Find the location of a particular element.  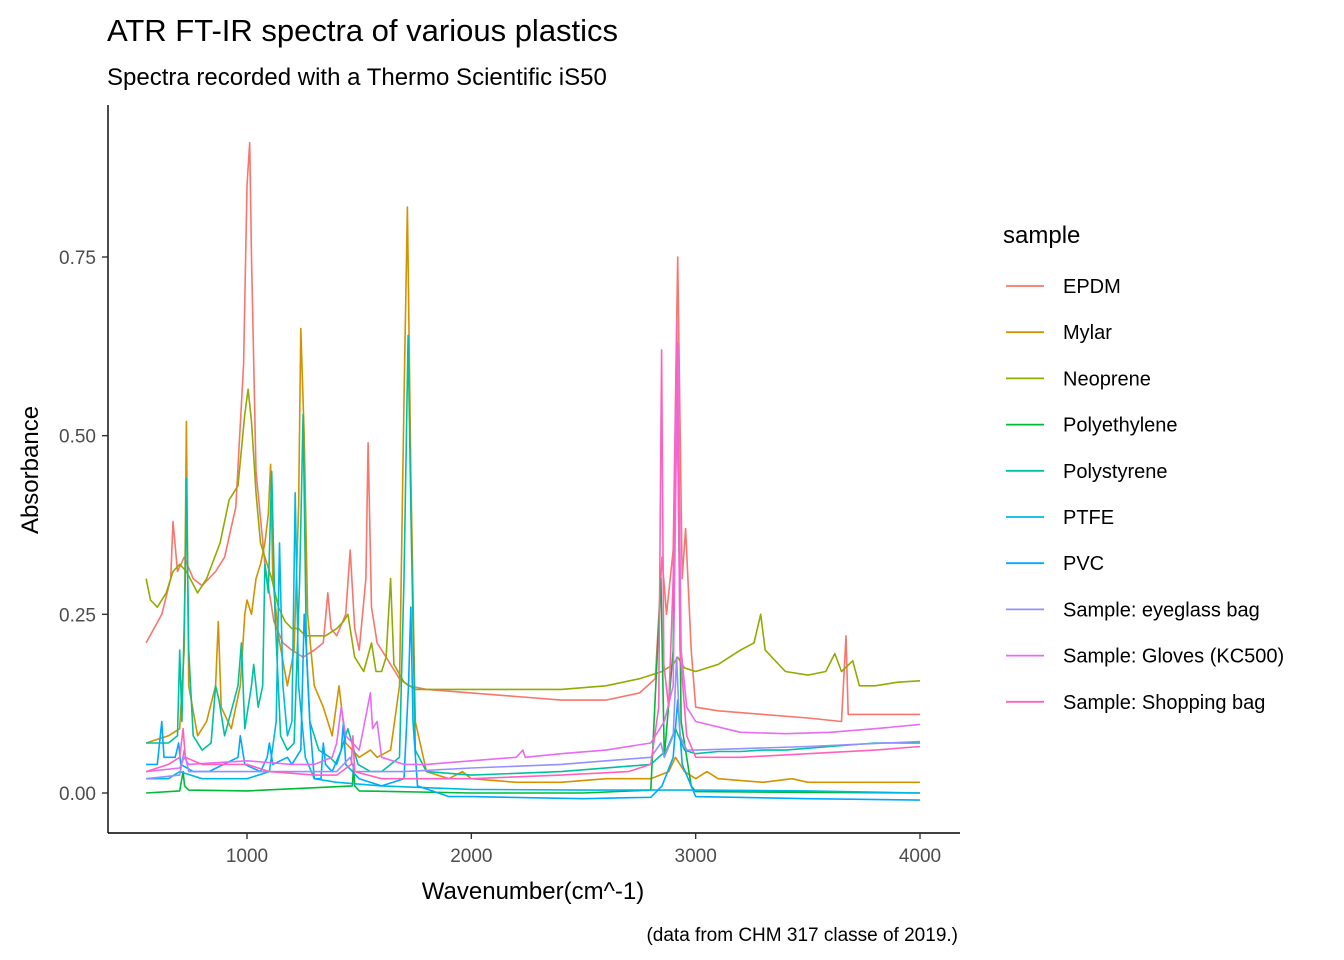

legend-label: Sample: Gloves (KC500) is located at coordinates (1173, 657).